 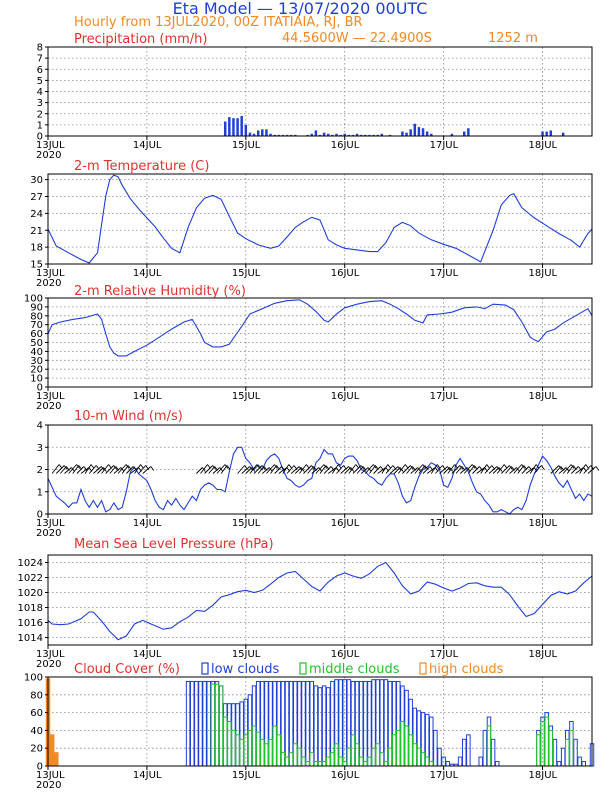 I want to click on x-tick-label: 18JUL, so click(x=543, y=523).